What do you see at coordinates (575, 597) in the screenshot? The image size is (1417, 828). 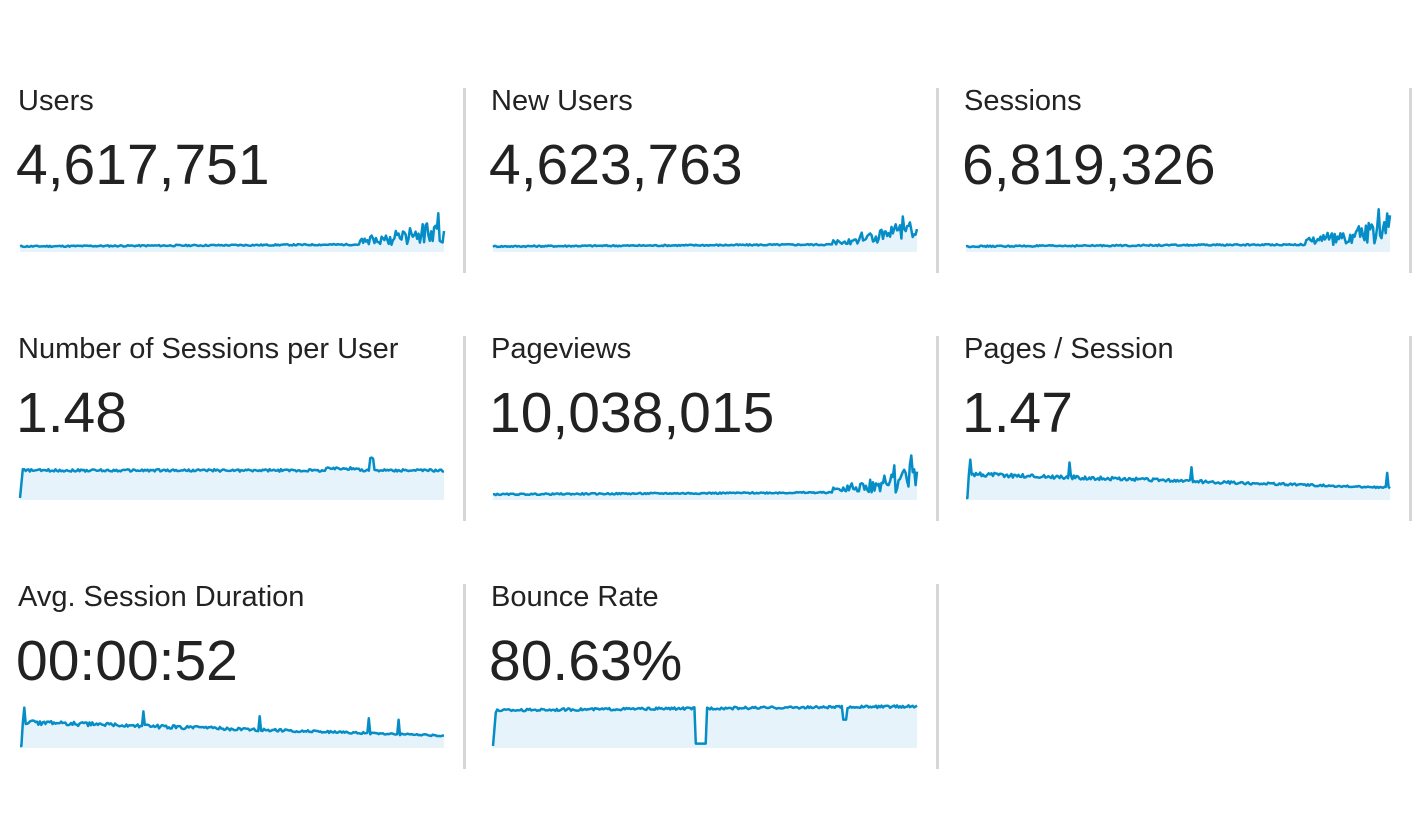 I see `metric-label: Bounce Rate` at bounding box center [575, 597].